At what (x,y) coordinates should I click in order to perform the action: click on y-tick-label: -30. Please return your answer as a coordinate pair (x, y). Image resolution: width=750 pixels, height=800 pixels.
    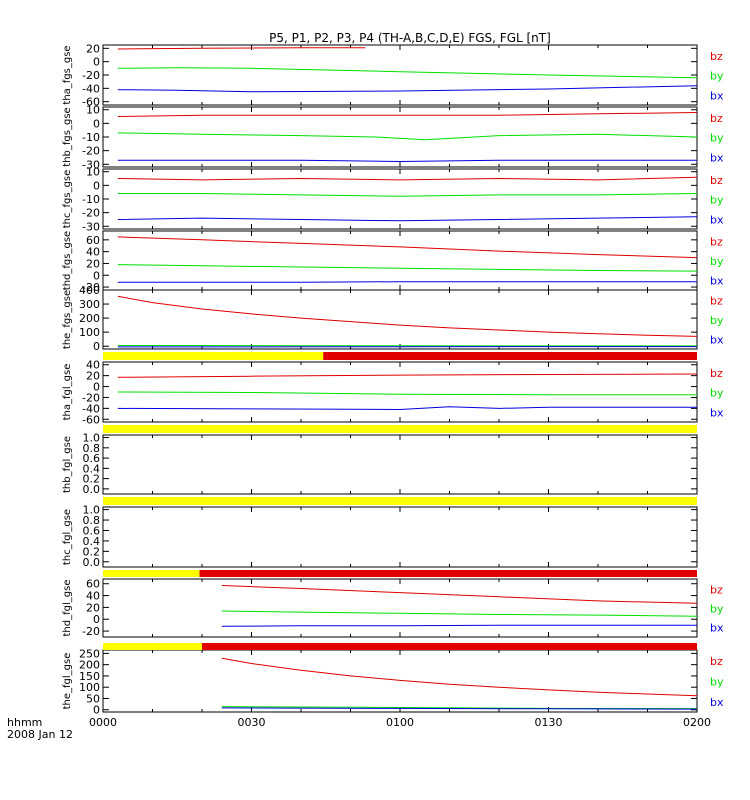
    Looking at the image, I should click on (91, 164).